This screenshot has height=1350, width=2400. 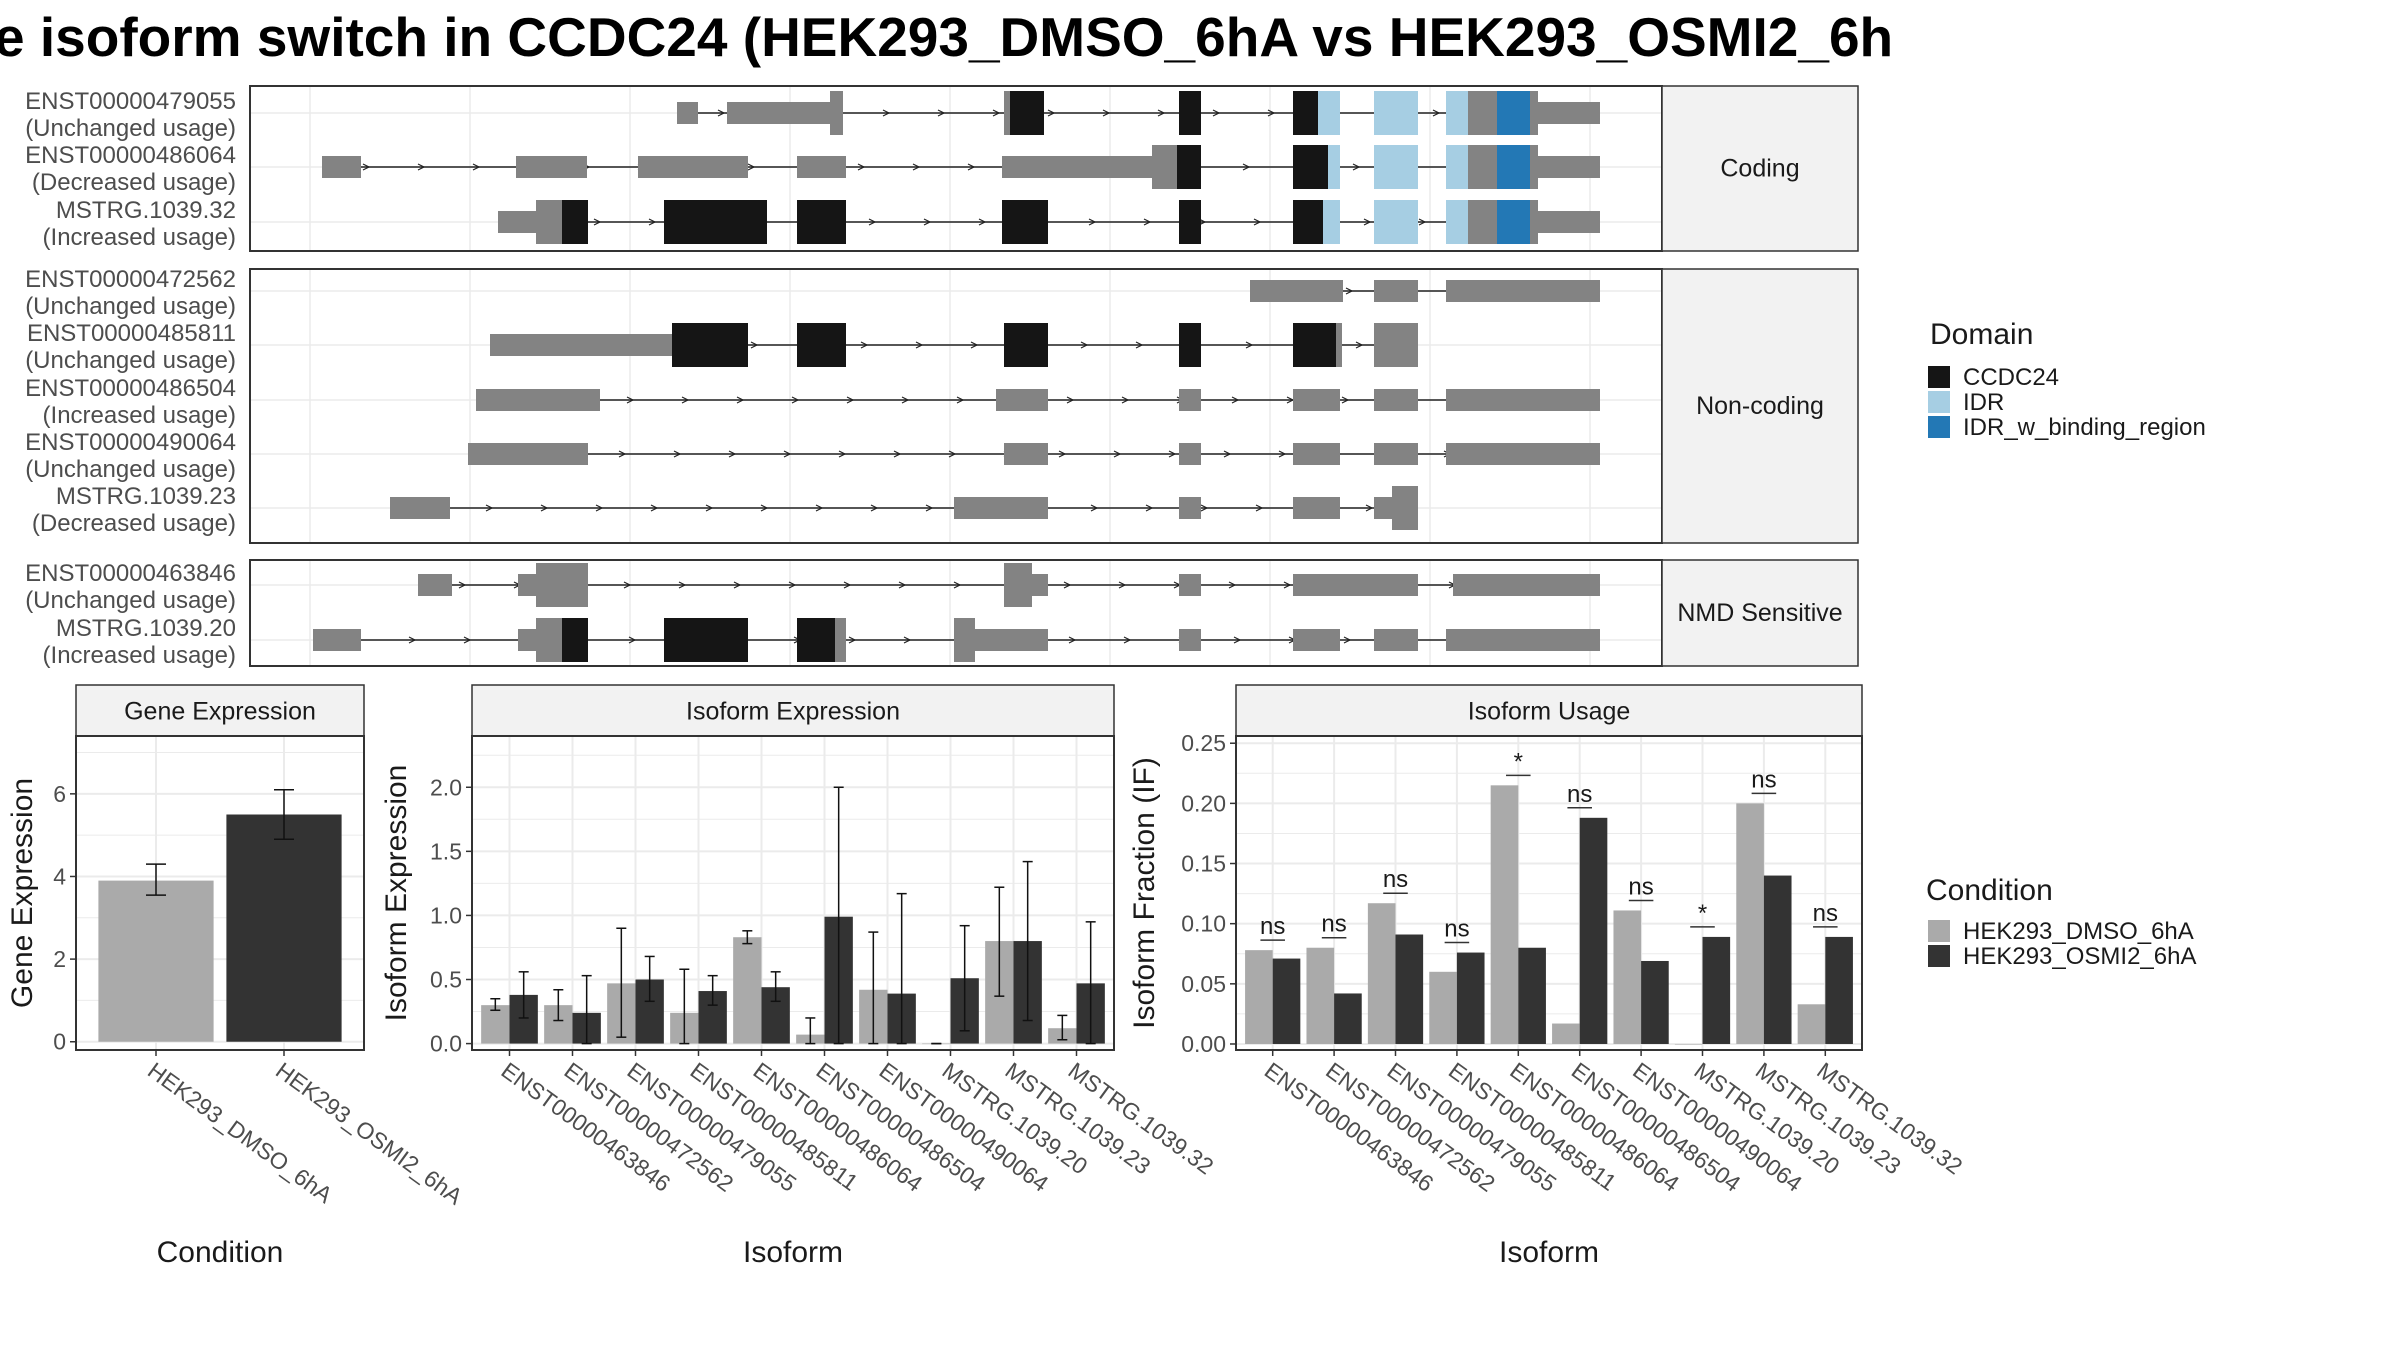 I want to click on condition-legend-title: Condition, so click(x=1989, y=890).